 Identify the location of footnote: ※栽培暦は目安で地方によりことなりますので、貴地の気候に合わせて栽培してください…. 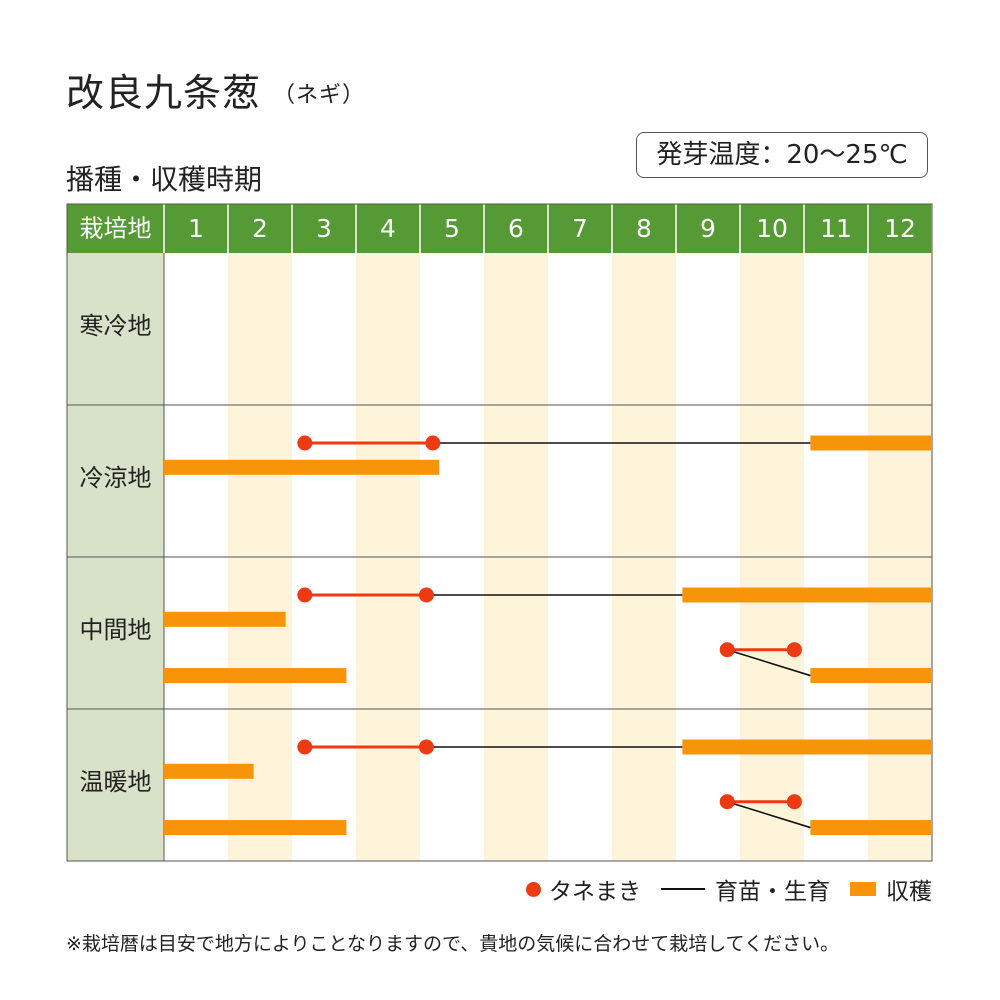
(453, 944).